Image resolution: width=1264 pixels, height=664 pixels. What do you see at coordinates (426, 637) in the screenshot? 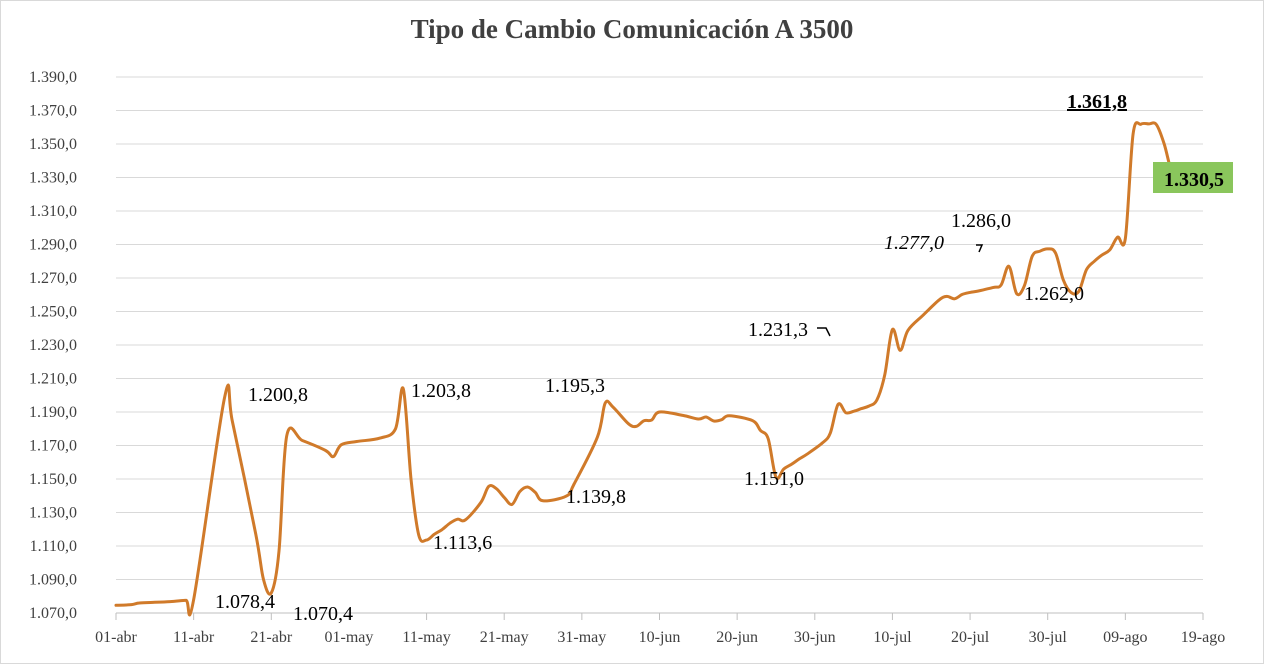
I see `x-tick-label: 11-may` at bounding box center [426, 637].